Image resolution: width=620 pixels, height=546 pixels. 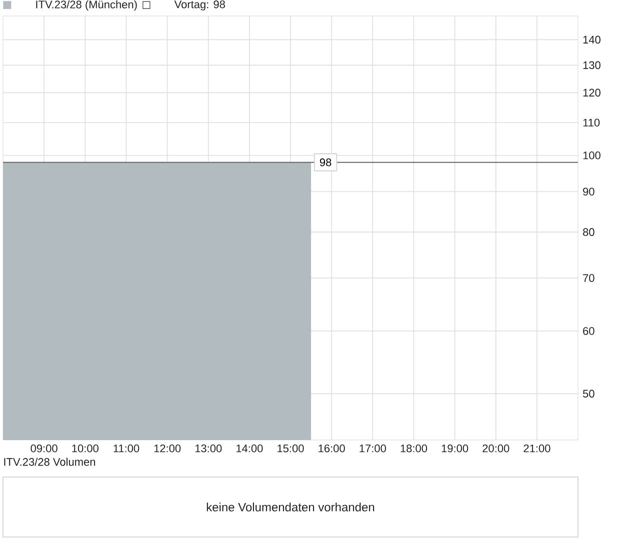 I want to click on x-tick-label: 19:00, so click(x=455, y=448).